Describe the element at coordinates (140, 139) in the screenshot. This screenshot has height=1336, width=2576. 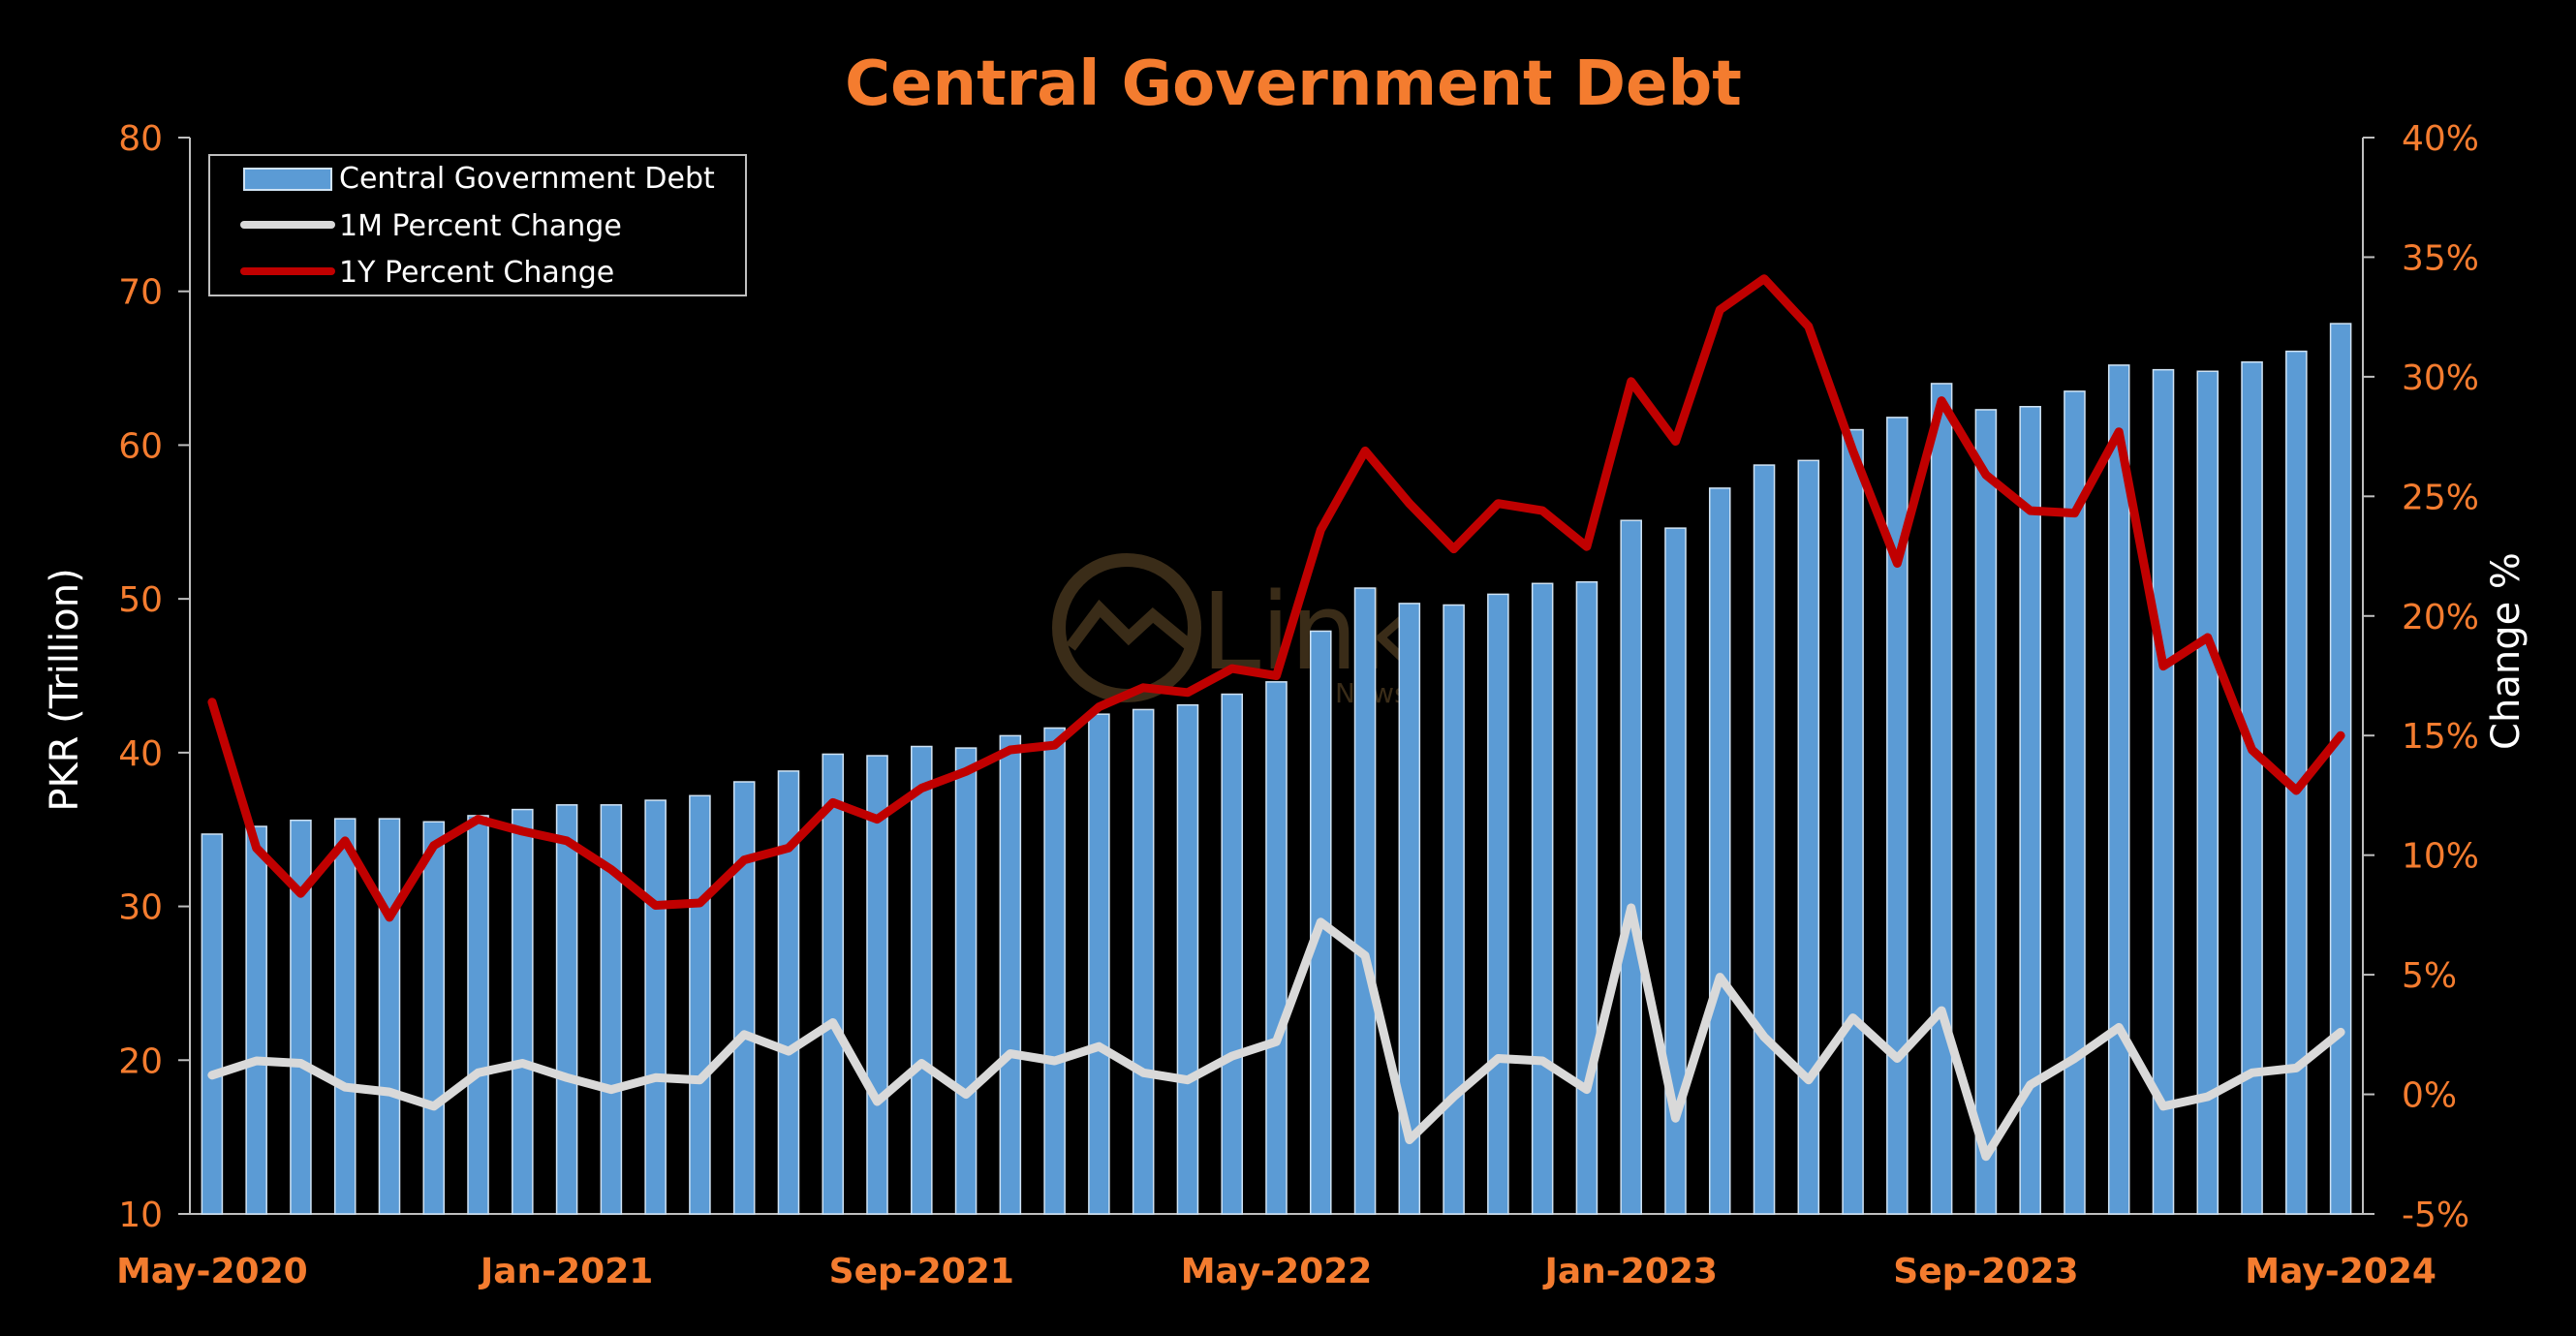
I see `y-tick-label: 80` at that location.